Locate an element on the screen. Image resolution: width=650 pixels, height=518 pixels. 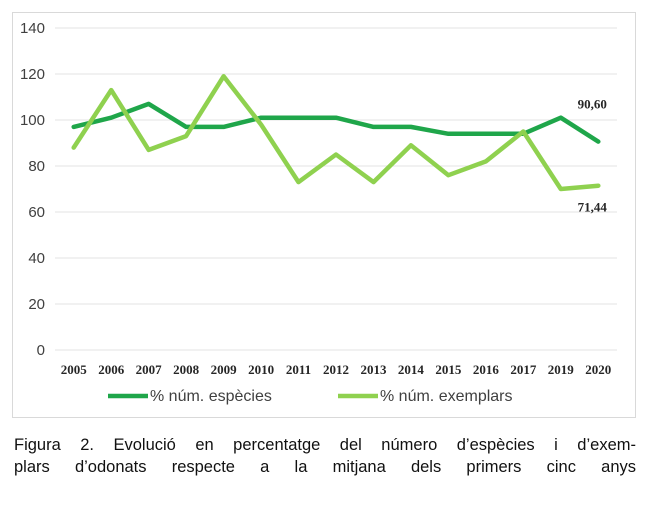
y-tick-label: 140 is located at coordinates (32, 28).